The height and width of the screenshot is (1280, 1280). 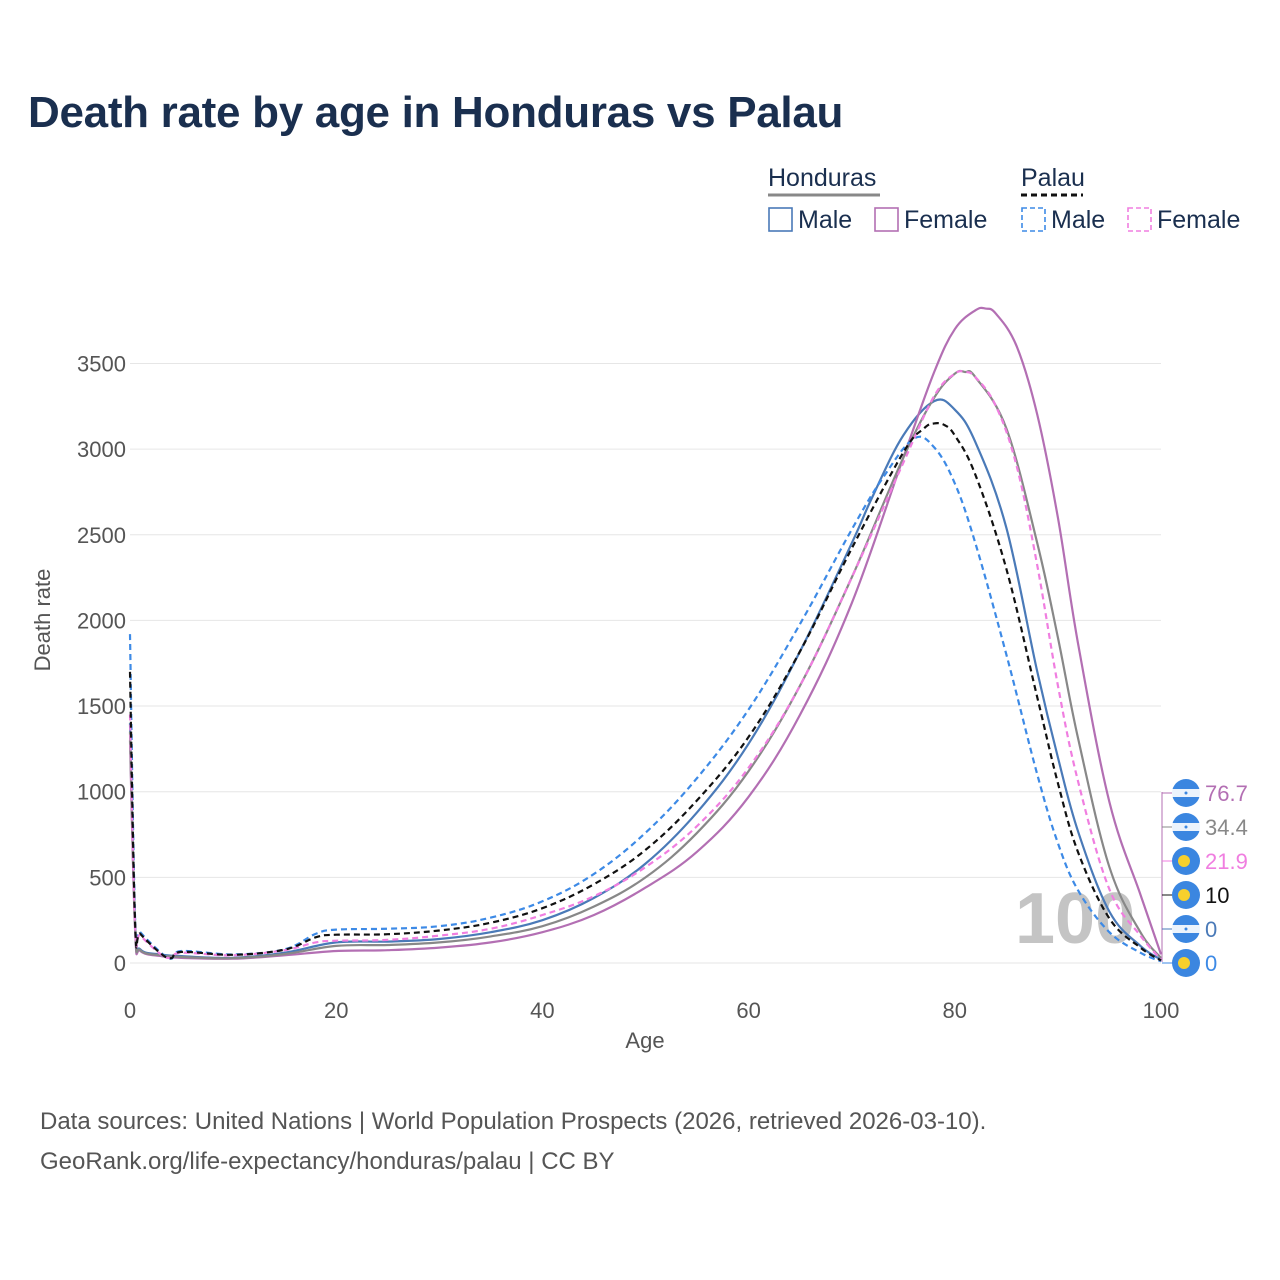 I want to click on end-label-value: 21.9, so click(x=1226, y=861).